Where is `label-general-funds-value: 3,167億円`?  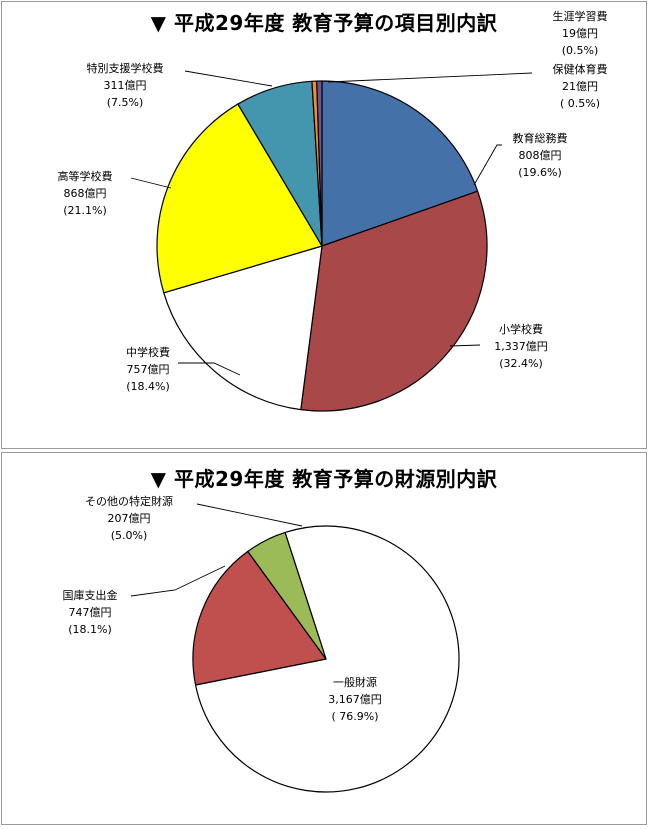
label-general-funds-value: 3,167億円 is located at coordinates (355, 699).